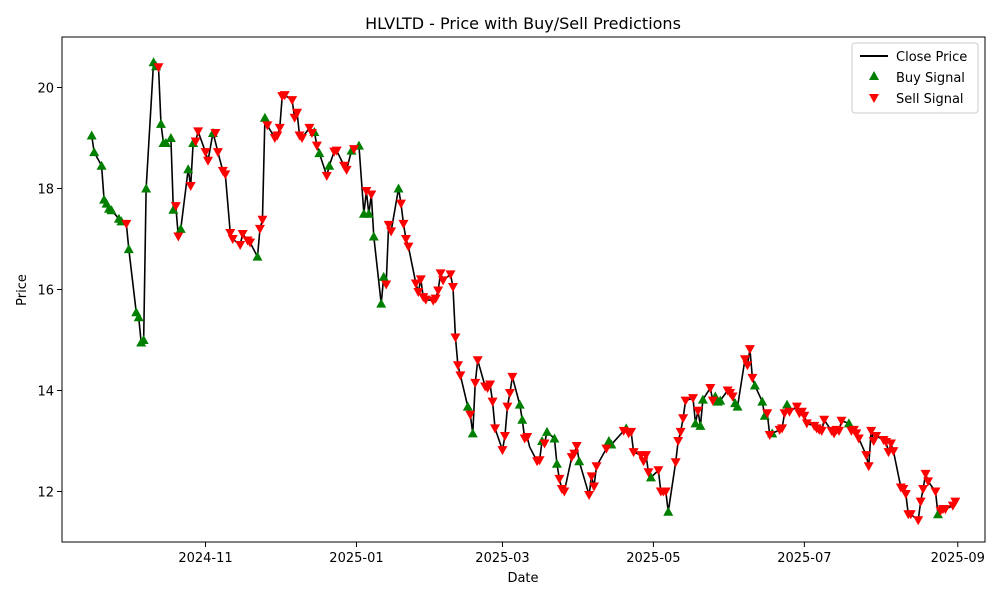 Image resolution: width=1000 pixels, height=600 pixels. What do you see at coordinates (958, 558) in the screenshot?
I see `x-tick-label: 2025-09` at bounding box center [958, 558].